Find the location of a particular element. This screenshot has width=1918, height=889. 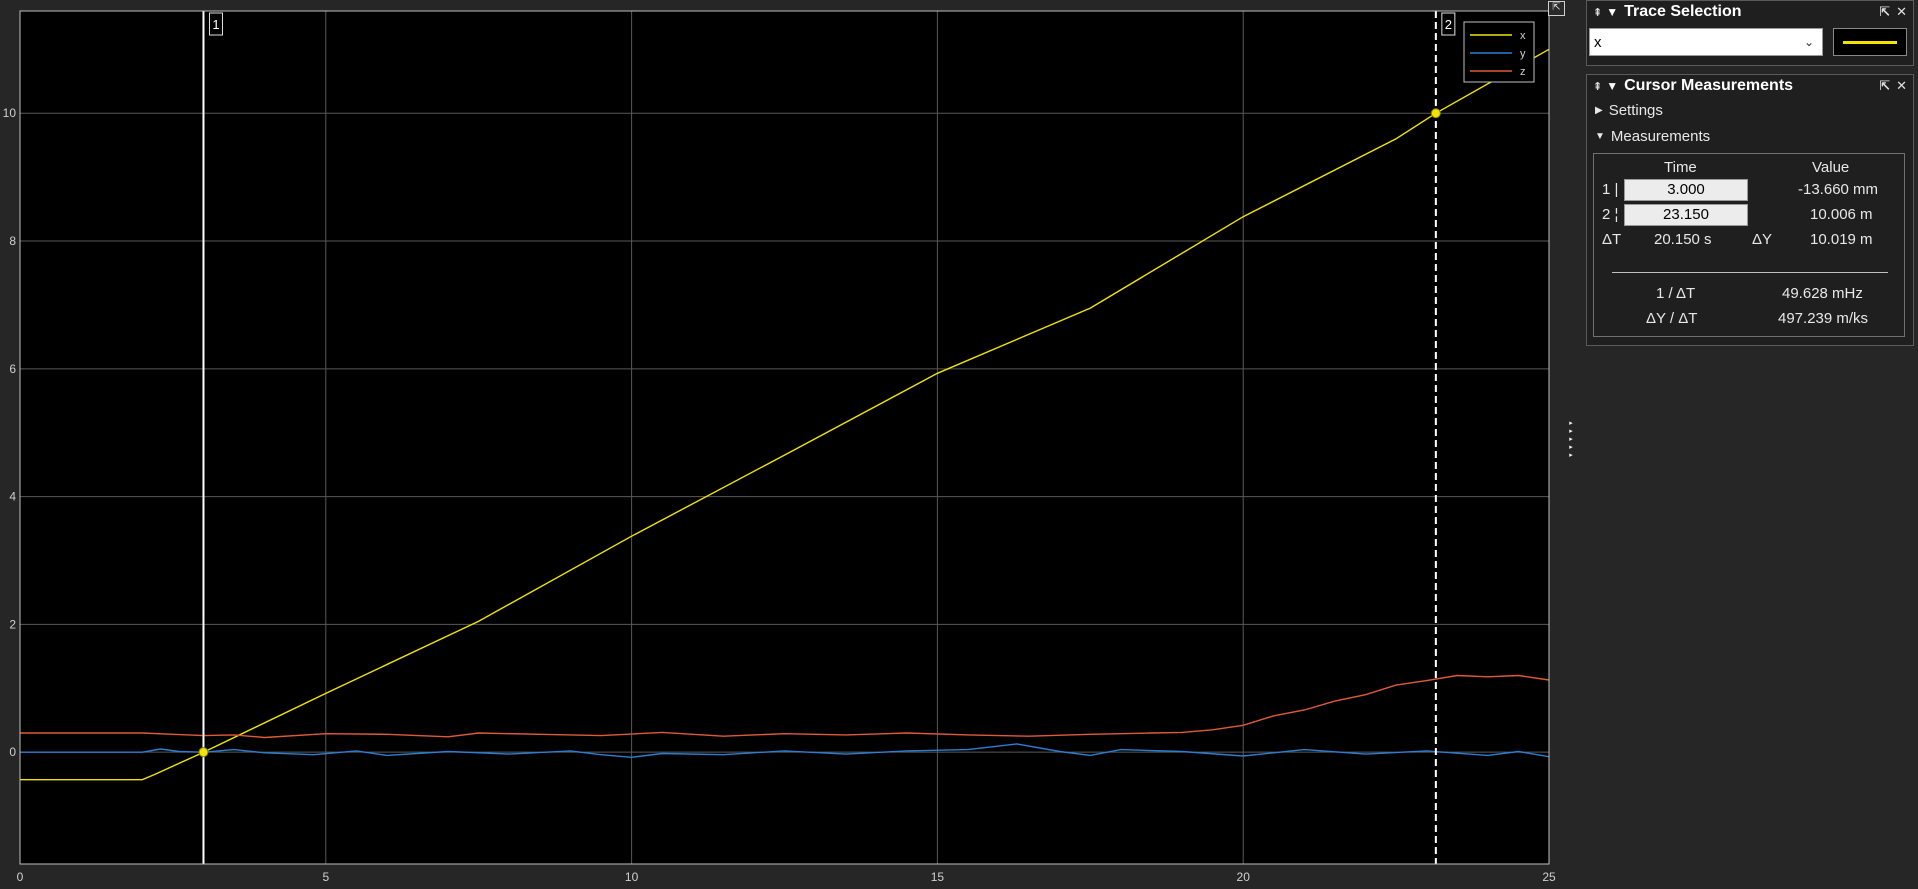

x-tick-label: 10 is located at coordinates (632, 877).